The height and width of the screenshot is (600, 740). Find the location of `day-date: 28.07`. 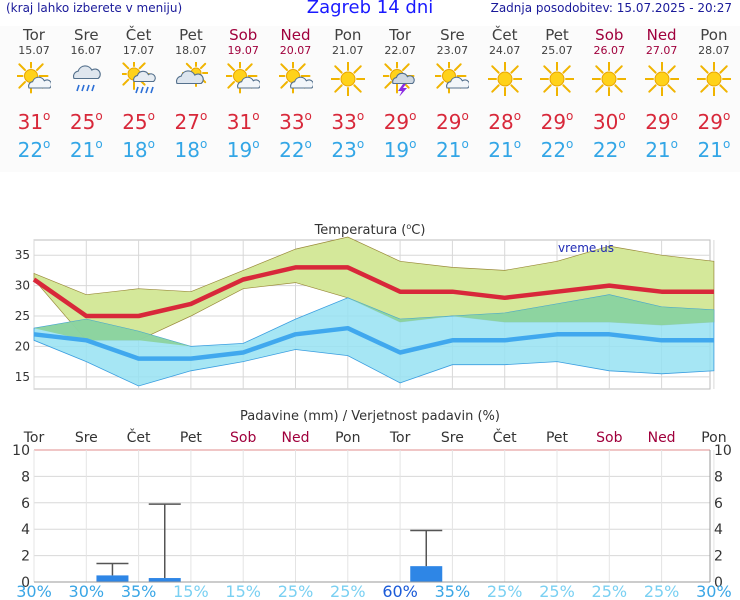

day-date: 28.07 is located at coordinates (714, 50).